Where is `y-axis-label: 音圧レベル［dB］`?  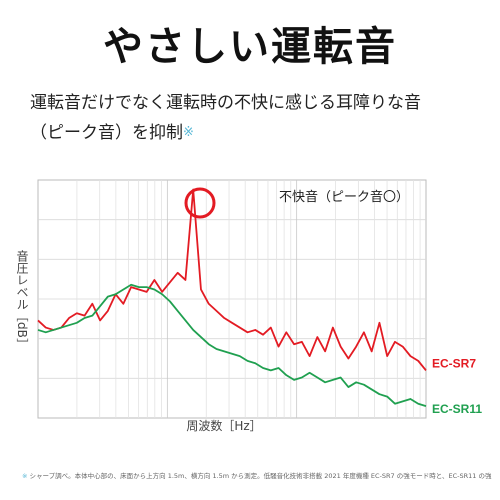 y-axis-label: 音圧レベル［dB］ is located at coordinates (22, 299).